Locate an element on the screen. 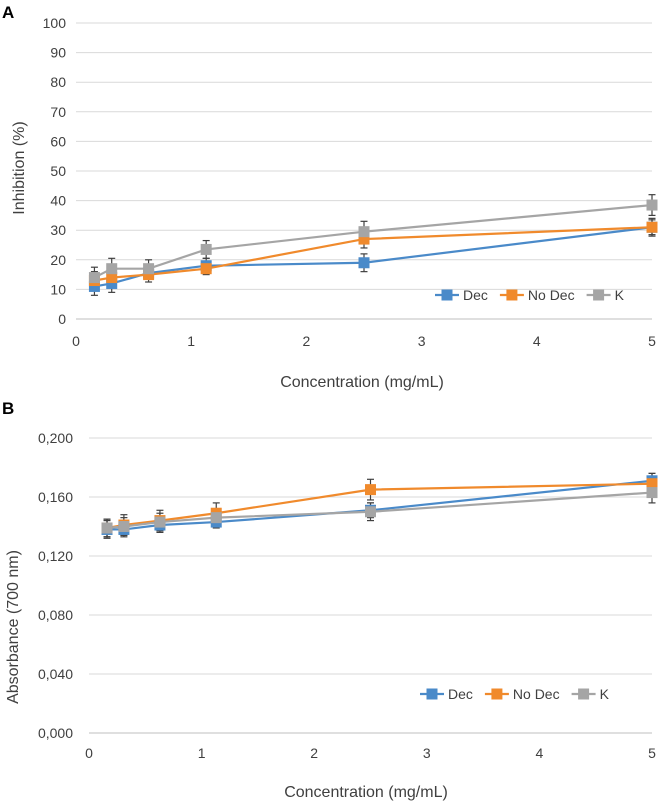  panel-b-x-tick-label: 1 is located at coordinates (202, 753).